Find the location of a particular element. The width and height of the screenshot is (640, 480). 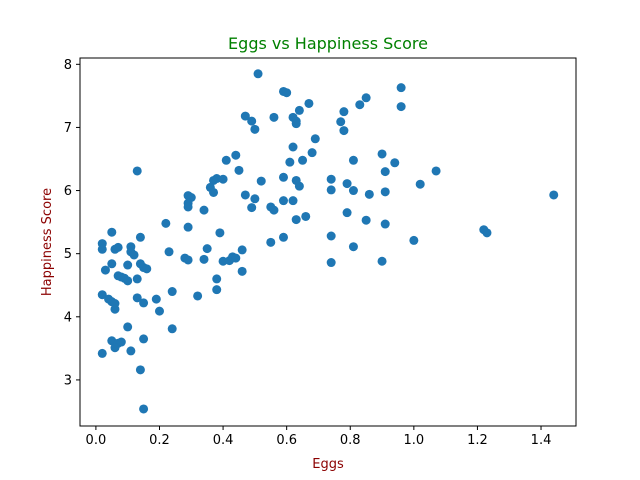

x-tick-label: 1.0 is located at coordinates (414, 440).